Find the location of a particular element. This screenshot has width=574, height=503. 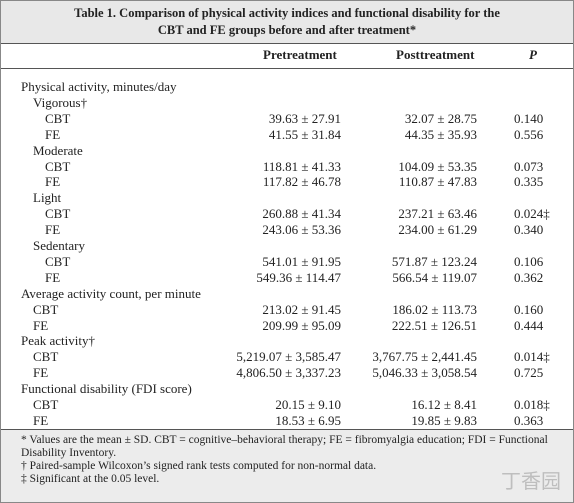

watermark: 丁香园 is located at coordinates (531, 481).